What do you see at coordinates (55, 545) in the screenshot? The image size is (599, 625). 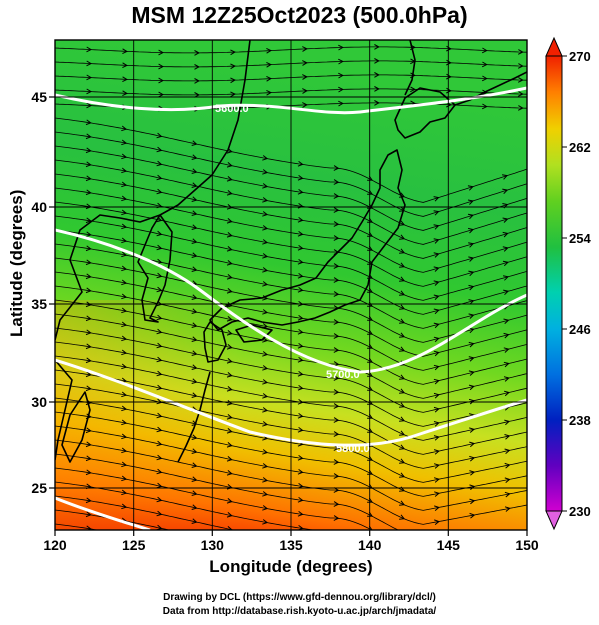 I see `x-tick-label: 120` at bounding box center [55, 545].